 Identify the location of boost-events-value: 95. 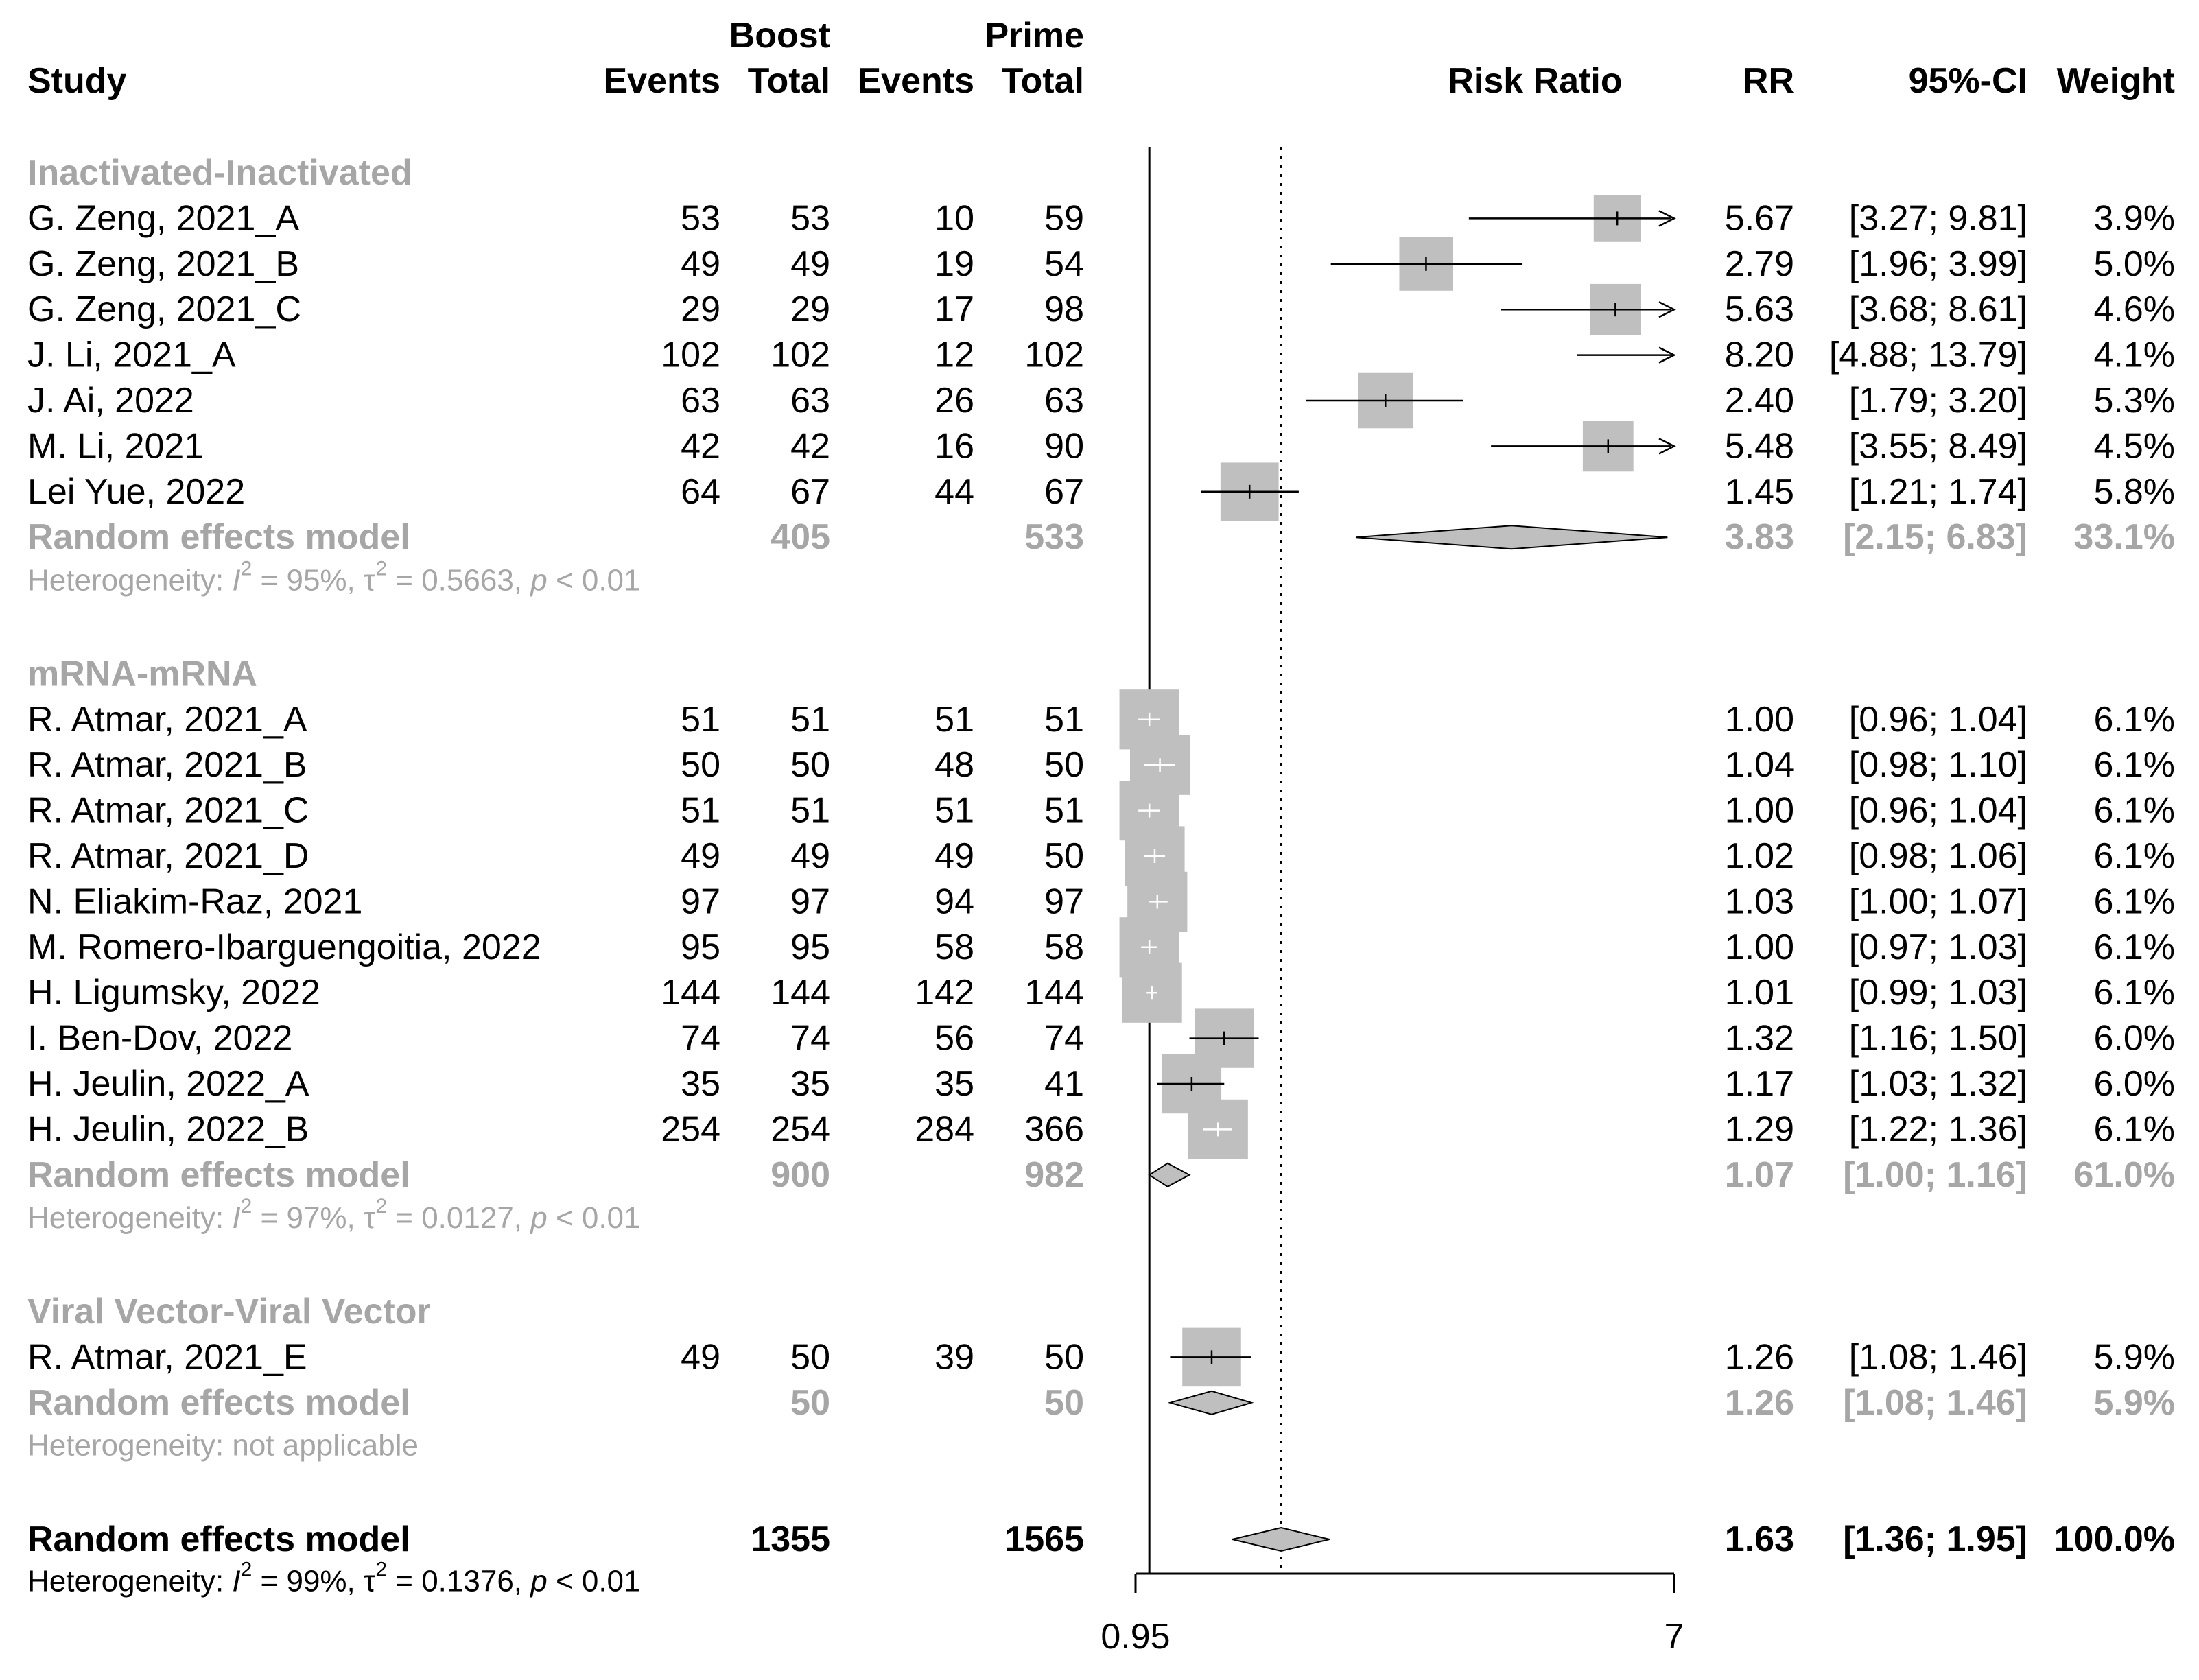
(700, 947).